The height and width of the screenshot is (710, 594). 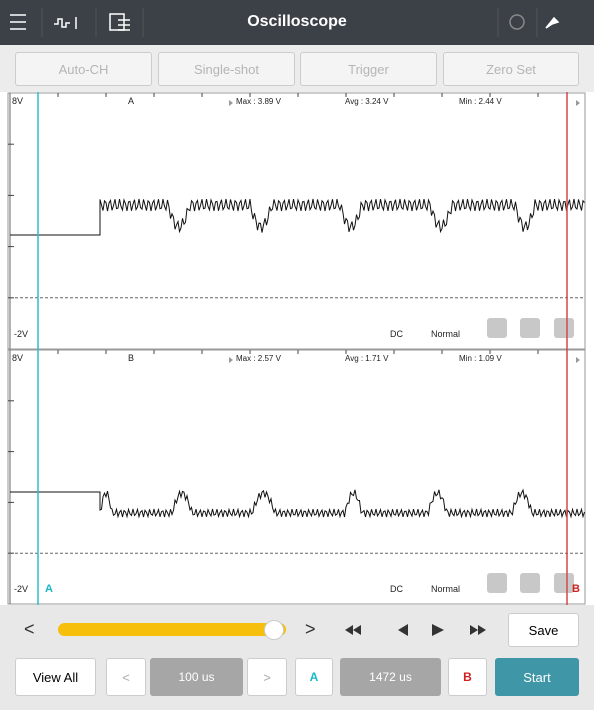 What do you see at coordinates (390, 677) in the screenshot?
I see `cursor-time: 1472 us` at bounding box center [390, 677].